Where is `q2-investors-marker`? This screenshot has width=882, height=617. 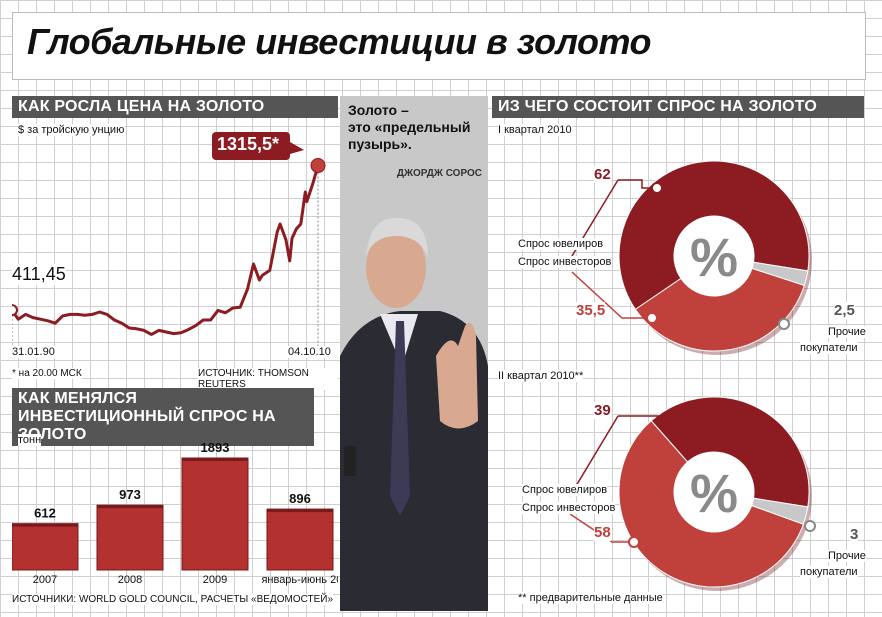
q2-investors-marker is located at coordinates (634, 542).